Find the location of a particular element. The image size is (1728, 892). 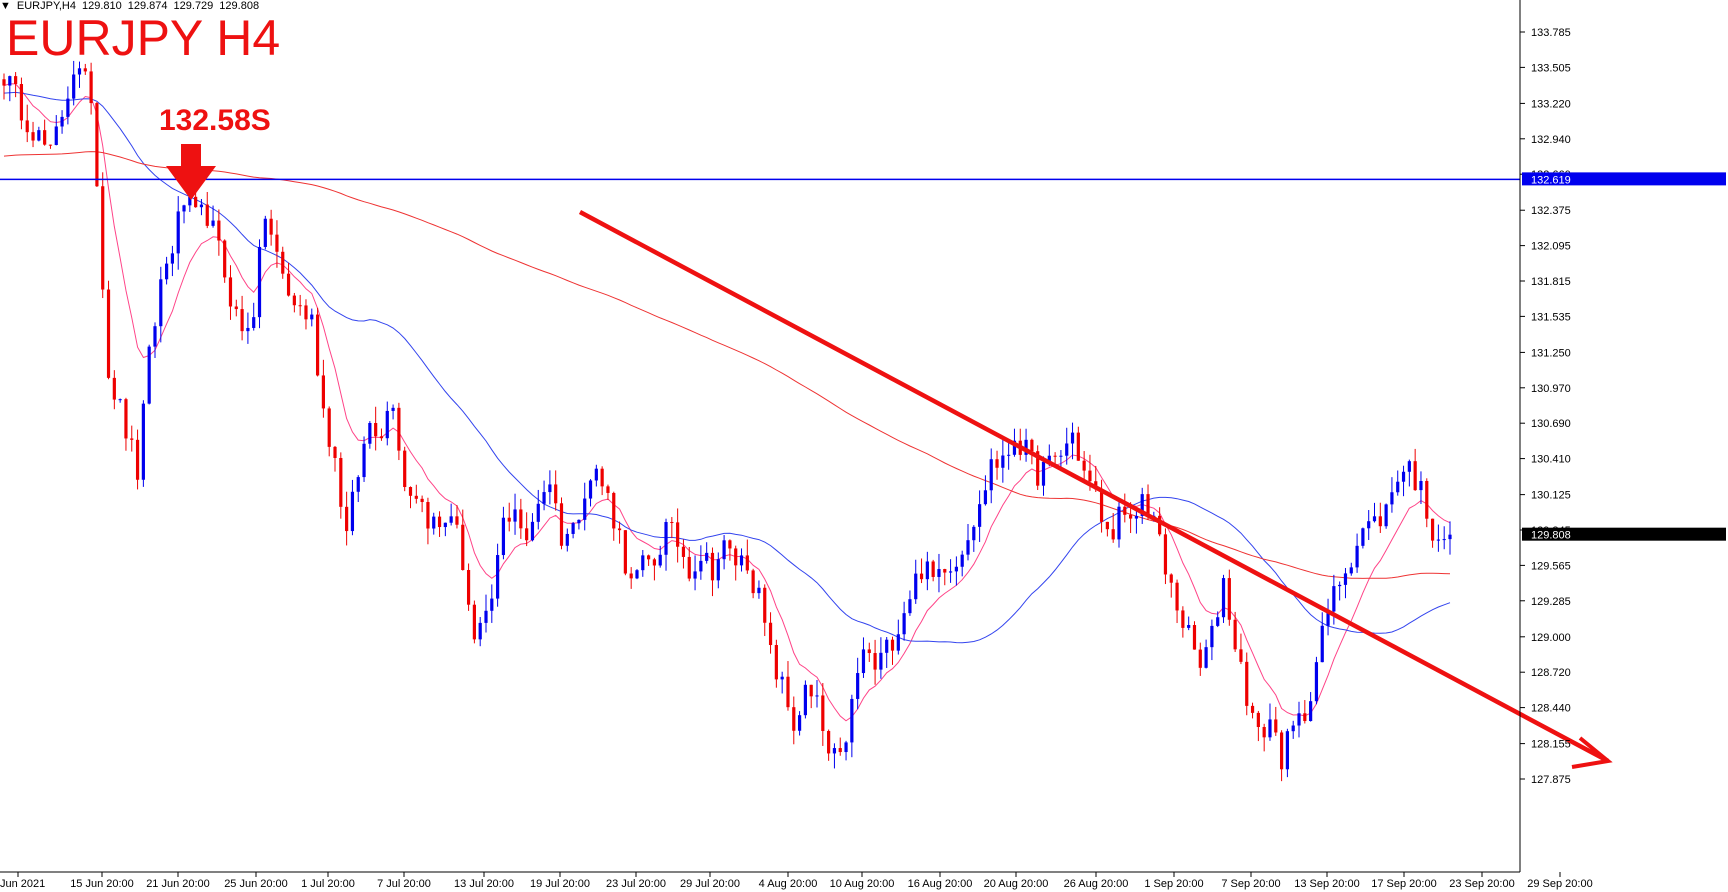

chart-header: ▼ EURJPY,H4 129.810 129.874 129.729 129.808 is located at coordinates (132, 7).